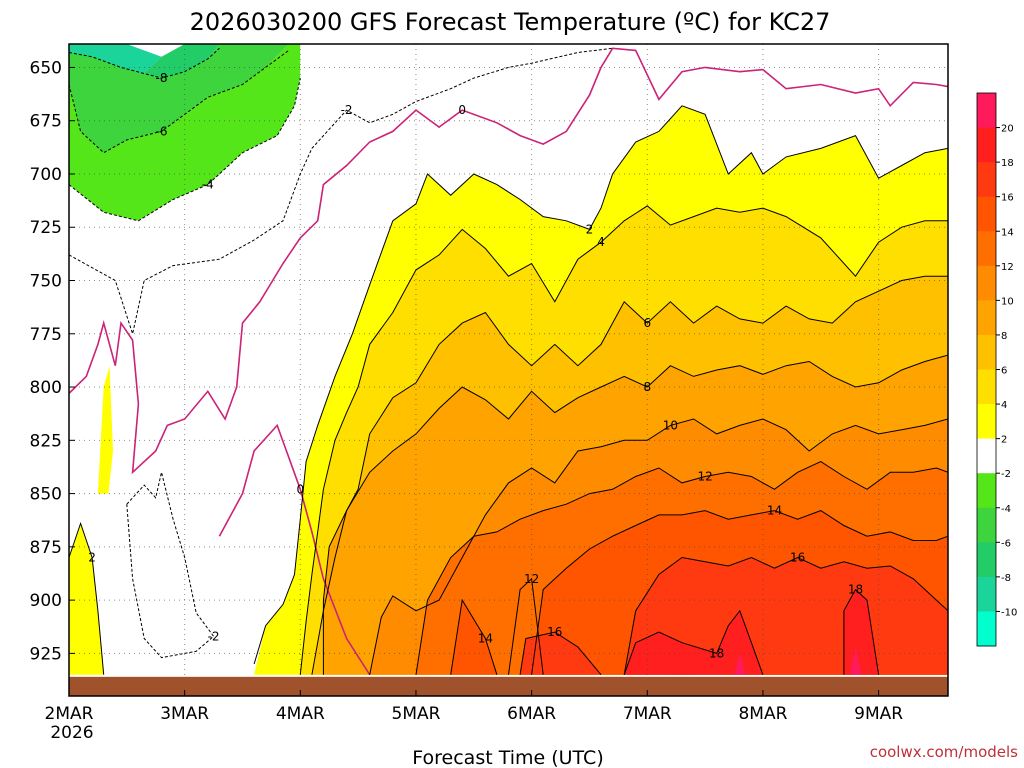  I want to click on x-tick-label: 4MAR, so click(300, 714).